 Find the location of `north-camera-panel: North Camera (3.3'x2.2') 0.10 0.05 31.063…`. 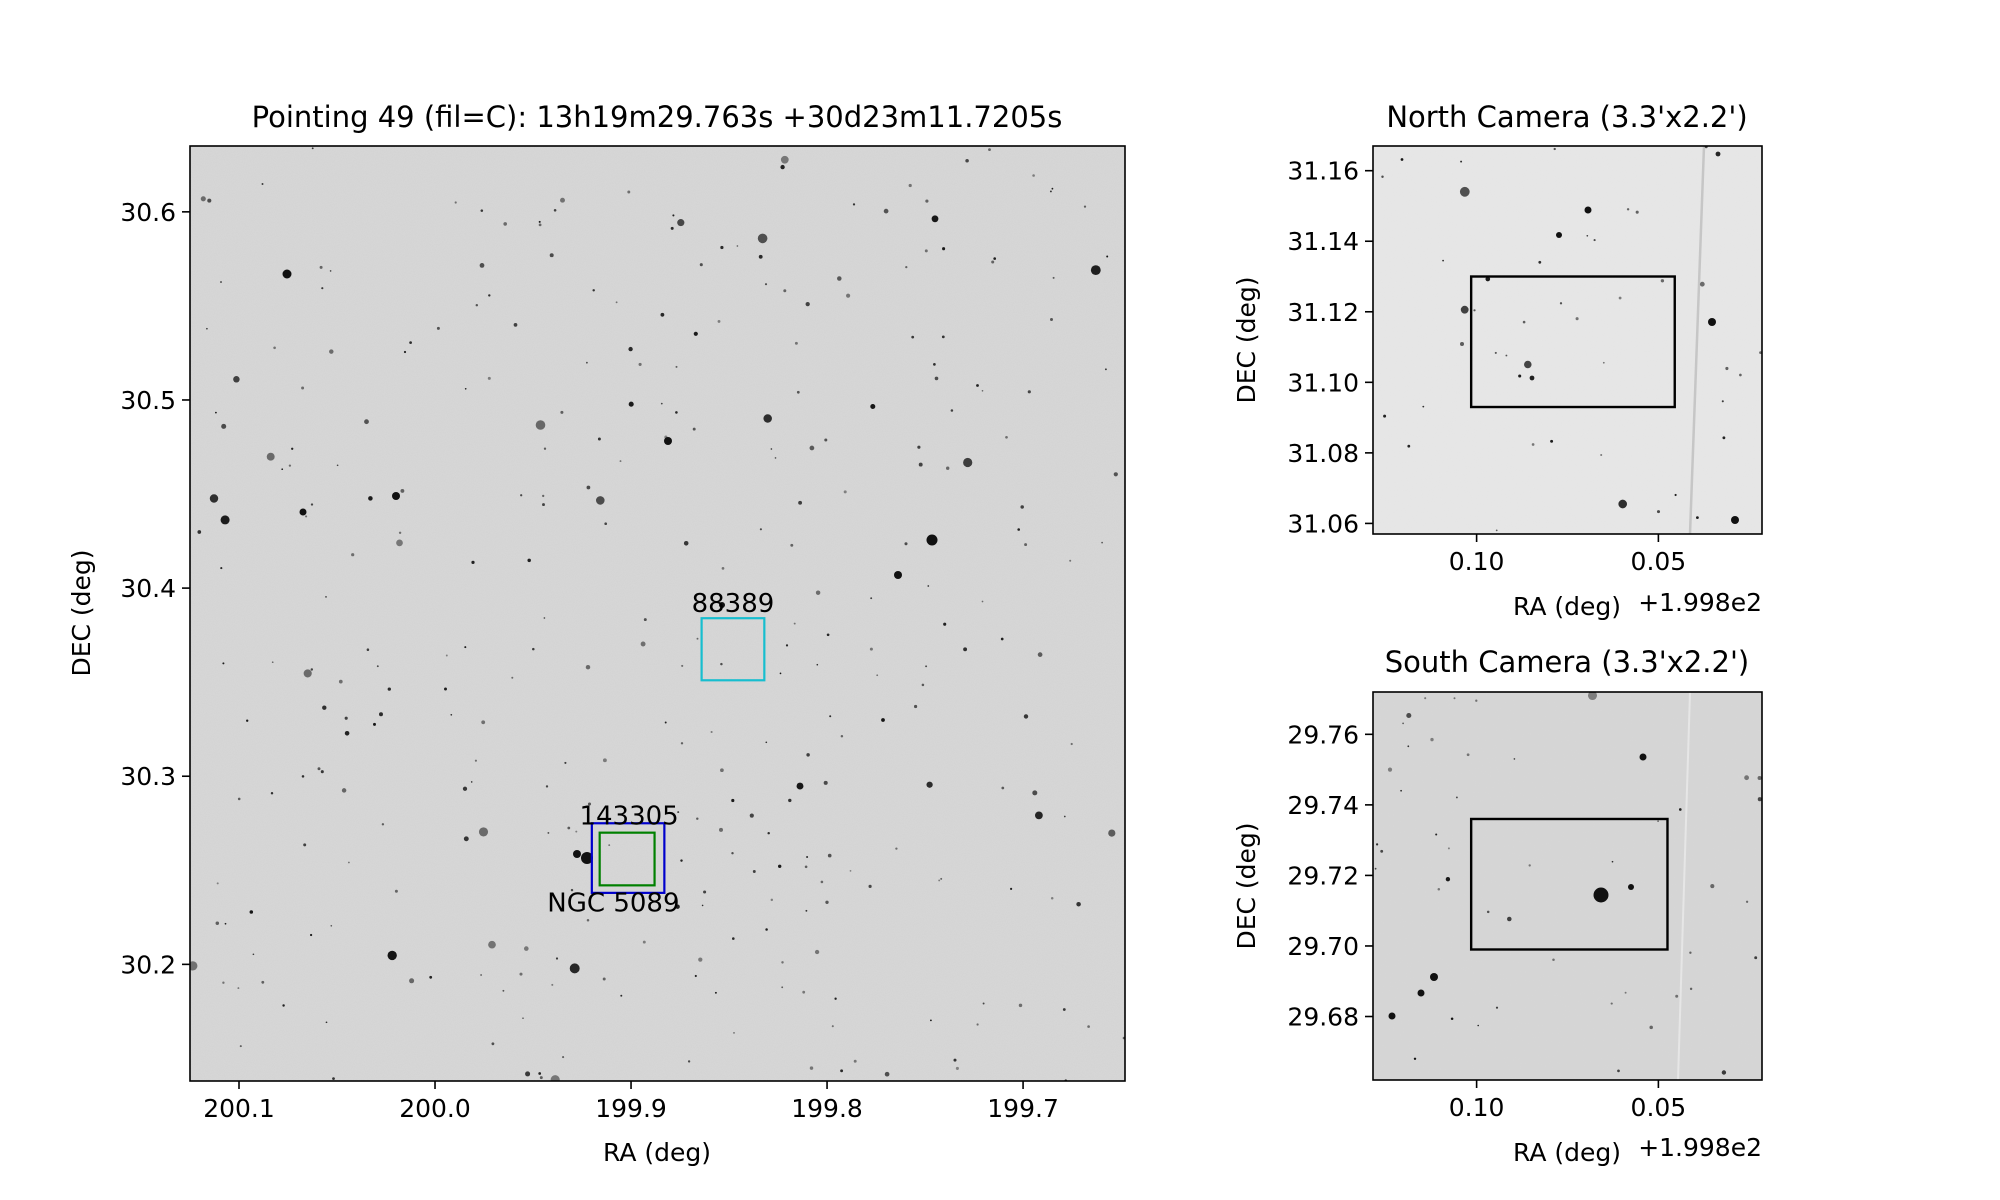

north-camera-panel: North Camera (3.3'x2.2') 0.10 0.05 31.063… is located at coordinates (1497, 360).